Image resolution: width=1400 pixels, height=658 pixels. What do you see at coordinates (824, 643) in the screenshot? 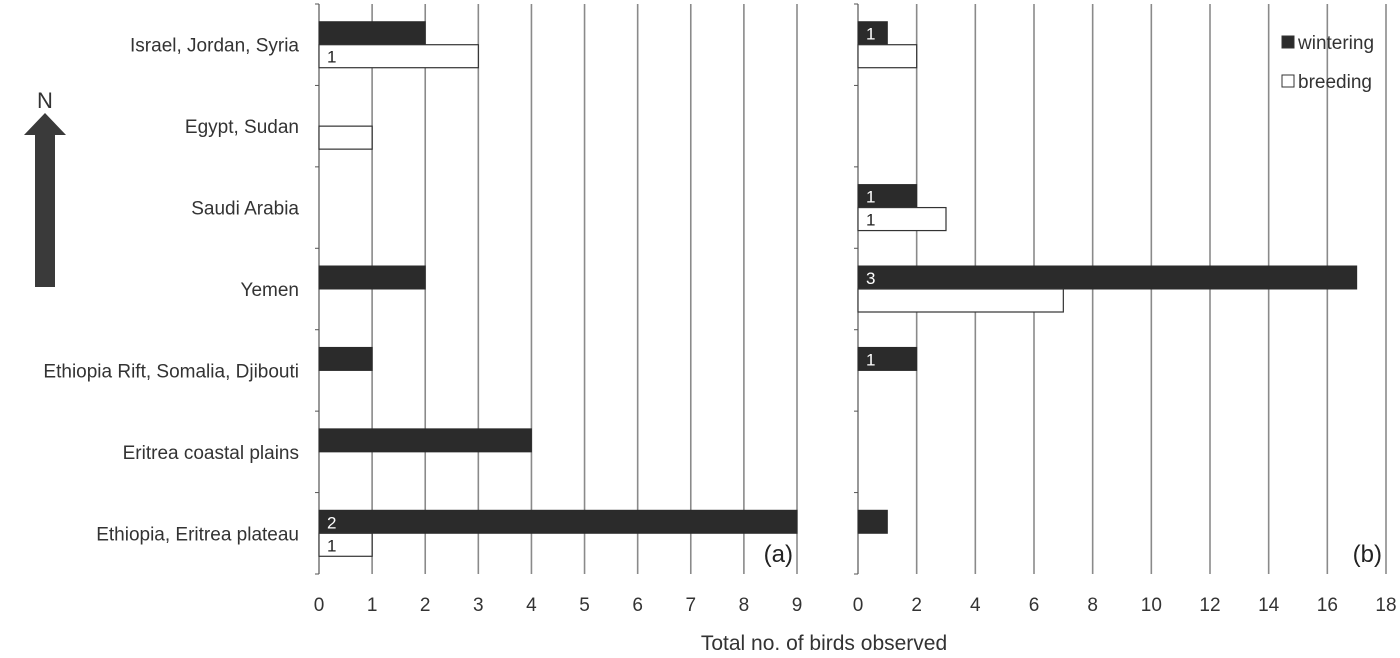
I see `x-axis-title: Total no. of birds observed` at bounding box center [824, 643].